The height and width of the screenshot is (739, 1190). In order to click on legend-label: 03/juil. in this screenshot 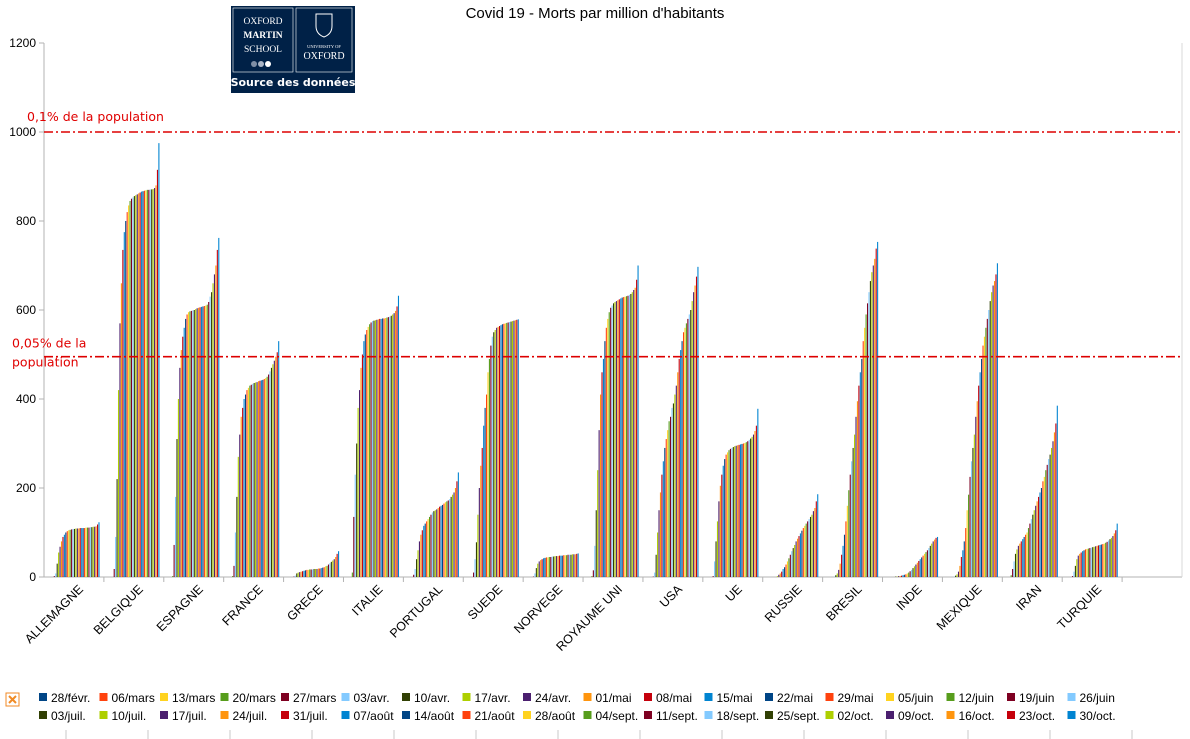, I will do `click(68, 716)`.